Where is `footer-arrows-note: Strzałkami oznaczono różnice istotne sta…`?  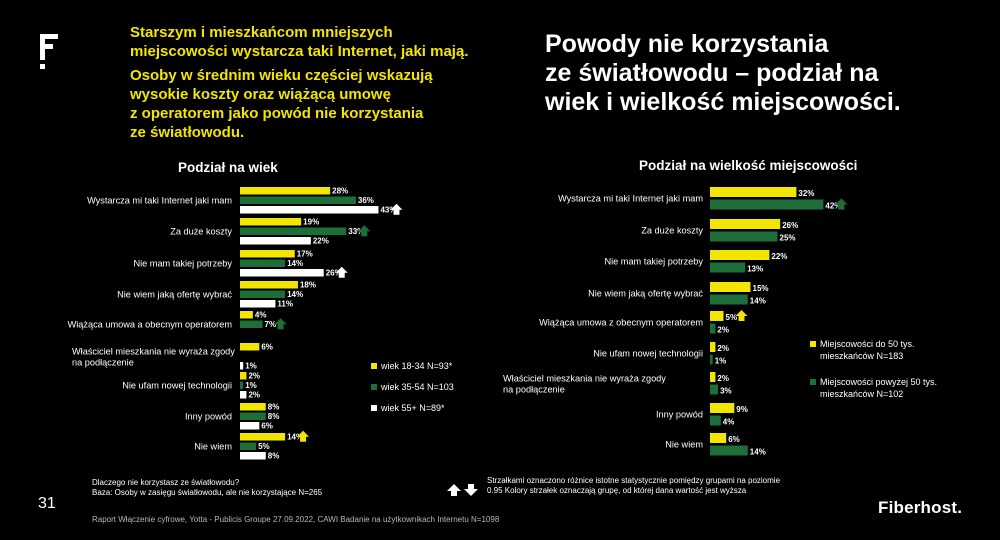
footer-arrows-note: Strzałkami oznaczono różnice istotne sta… is located at coordinates (633, 486).